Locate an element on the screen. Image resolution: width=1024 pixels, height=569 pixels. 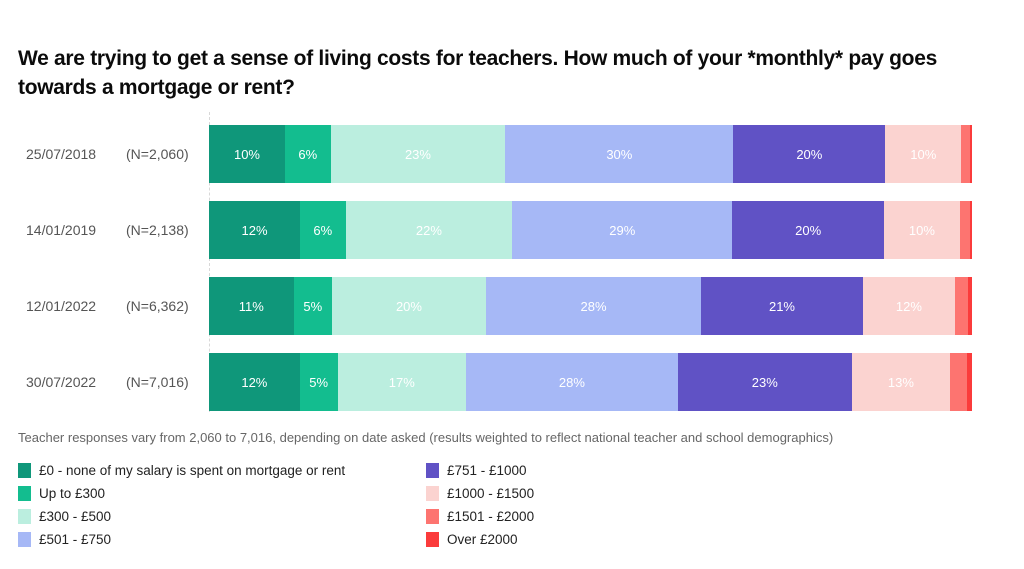
bar-segment: 13% is located at coordinates (901, 382).